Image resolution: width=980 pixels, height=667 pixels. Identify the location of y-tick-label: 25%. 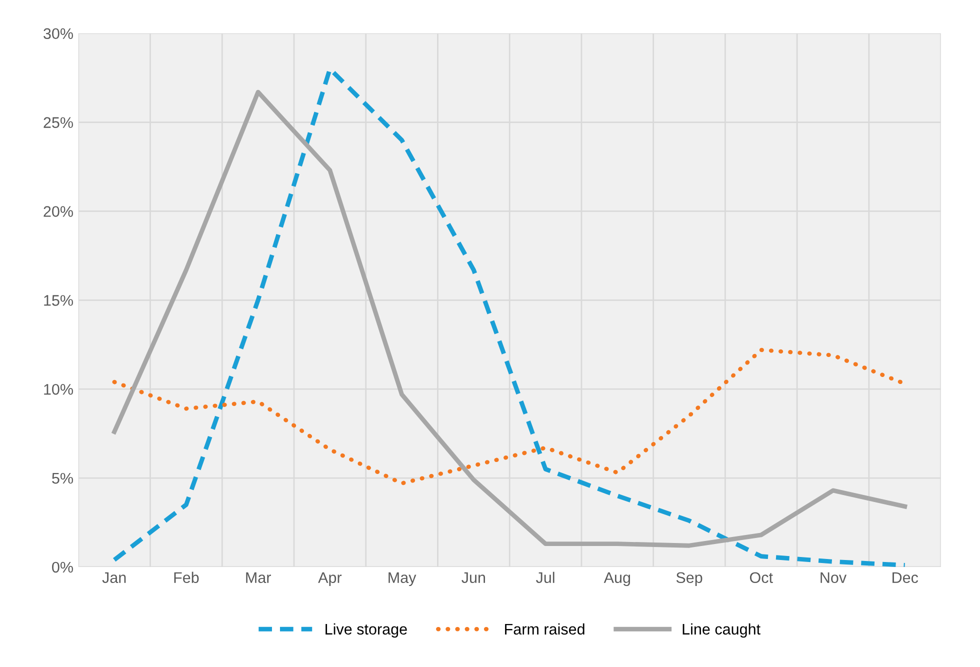
(58, 122).